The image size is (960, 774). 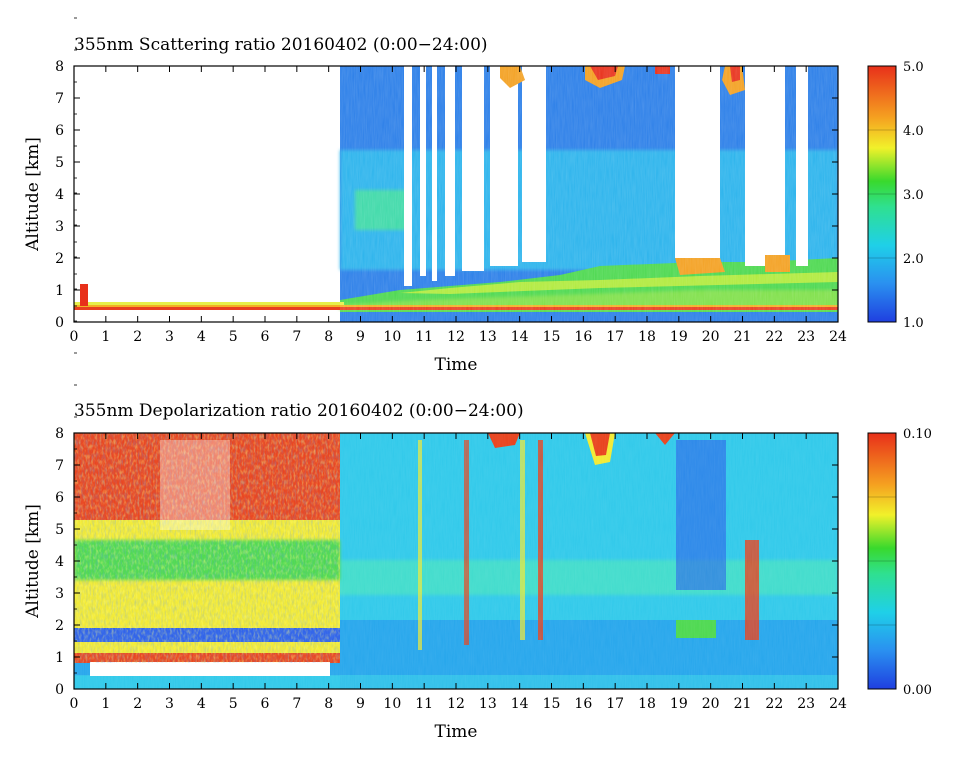 I want to click on colorbar-tick-label: 3.0, so click(x=913, y=195).